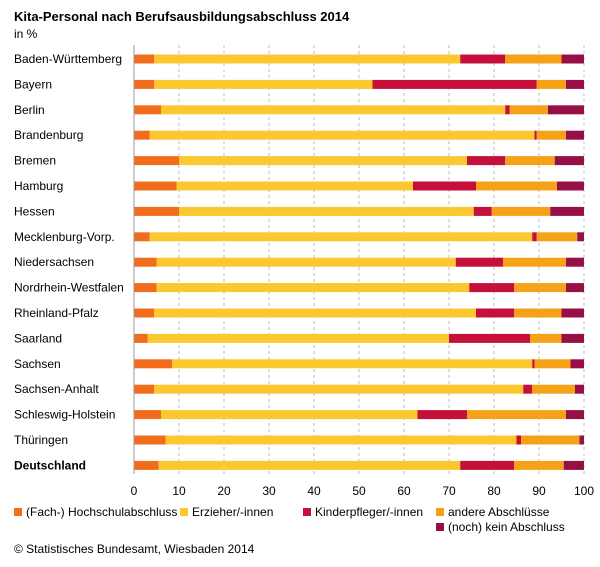 Image resolution: width=600 pixels, height=567 pixels. What do you see at coordinates (29, 110) in the screenshot?
I see `category-label: Berlin` at bounding box center [29, 110].